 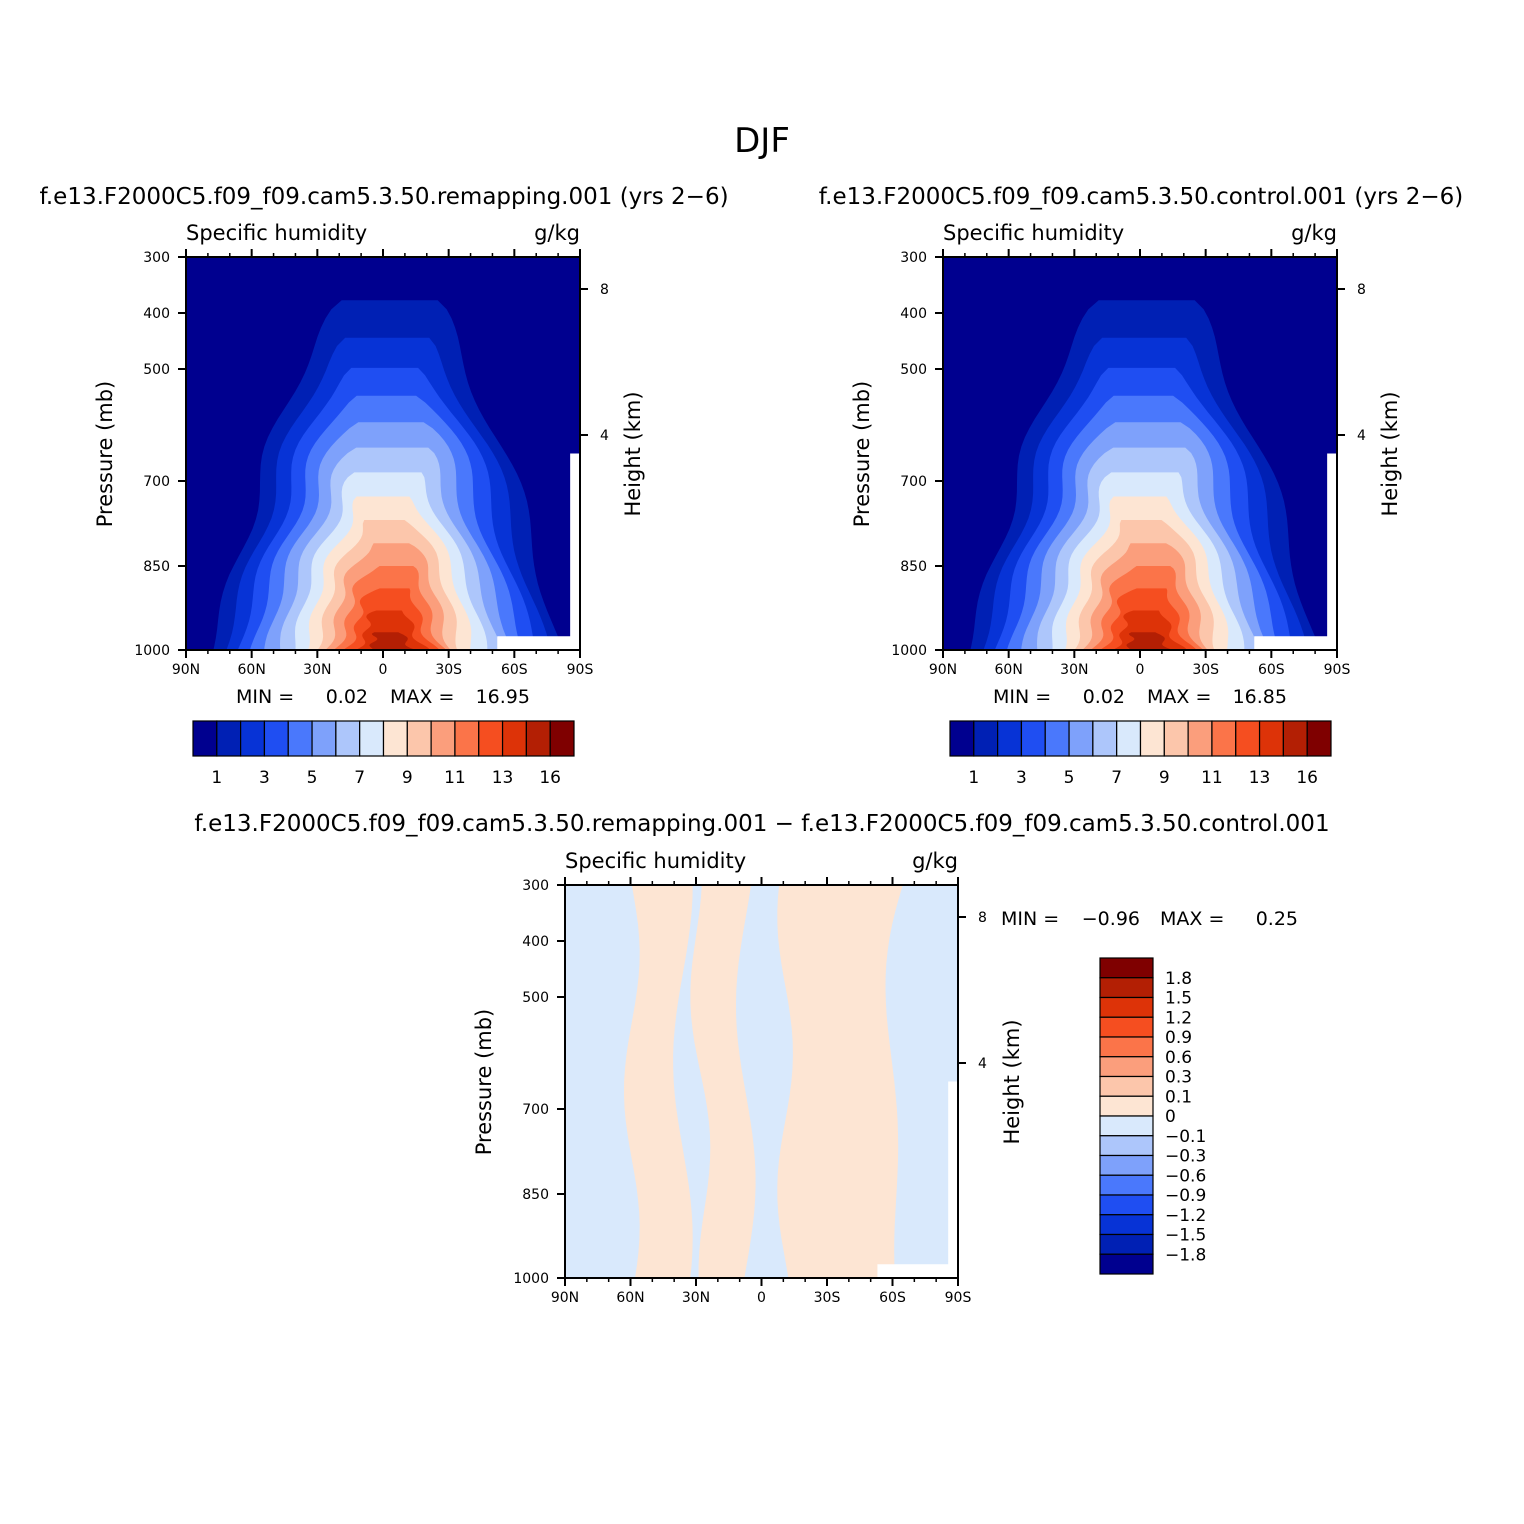 What do you see at coordinates (1116, 778) in the screenshot?
I see `colorbar-label: 7` at bounding box center [1116, 778].